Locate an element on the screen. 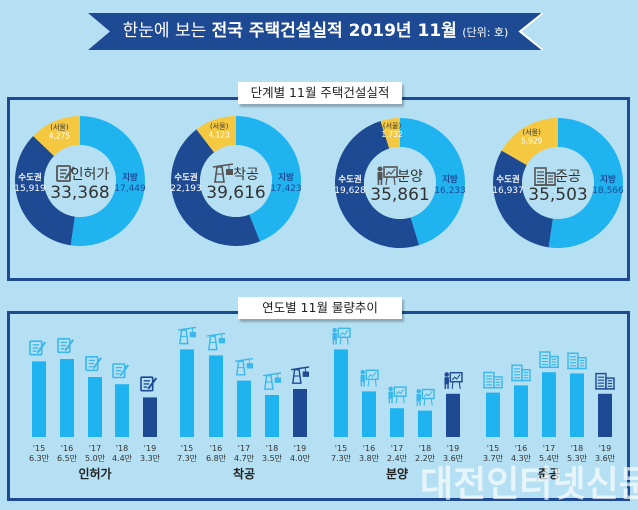 Image resolution: width=638 pixels, height=510 pixels. stage-name: 분양 is located at coordinates (410, 177).